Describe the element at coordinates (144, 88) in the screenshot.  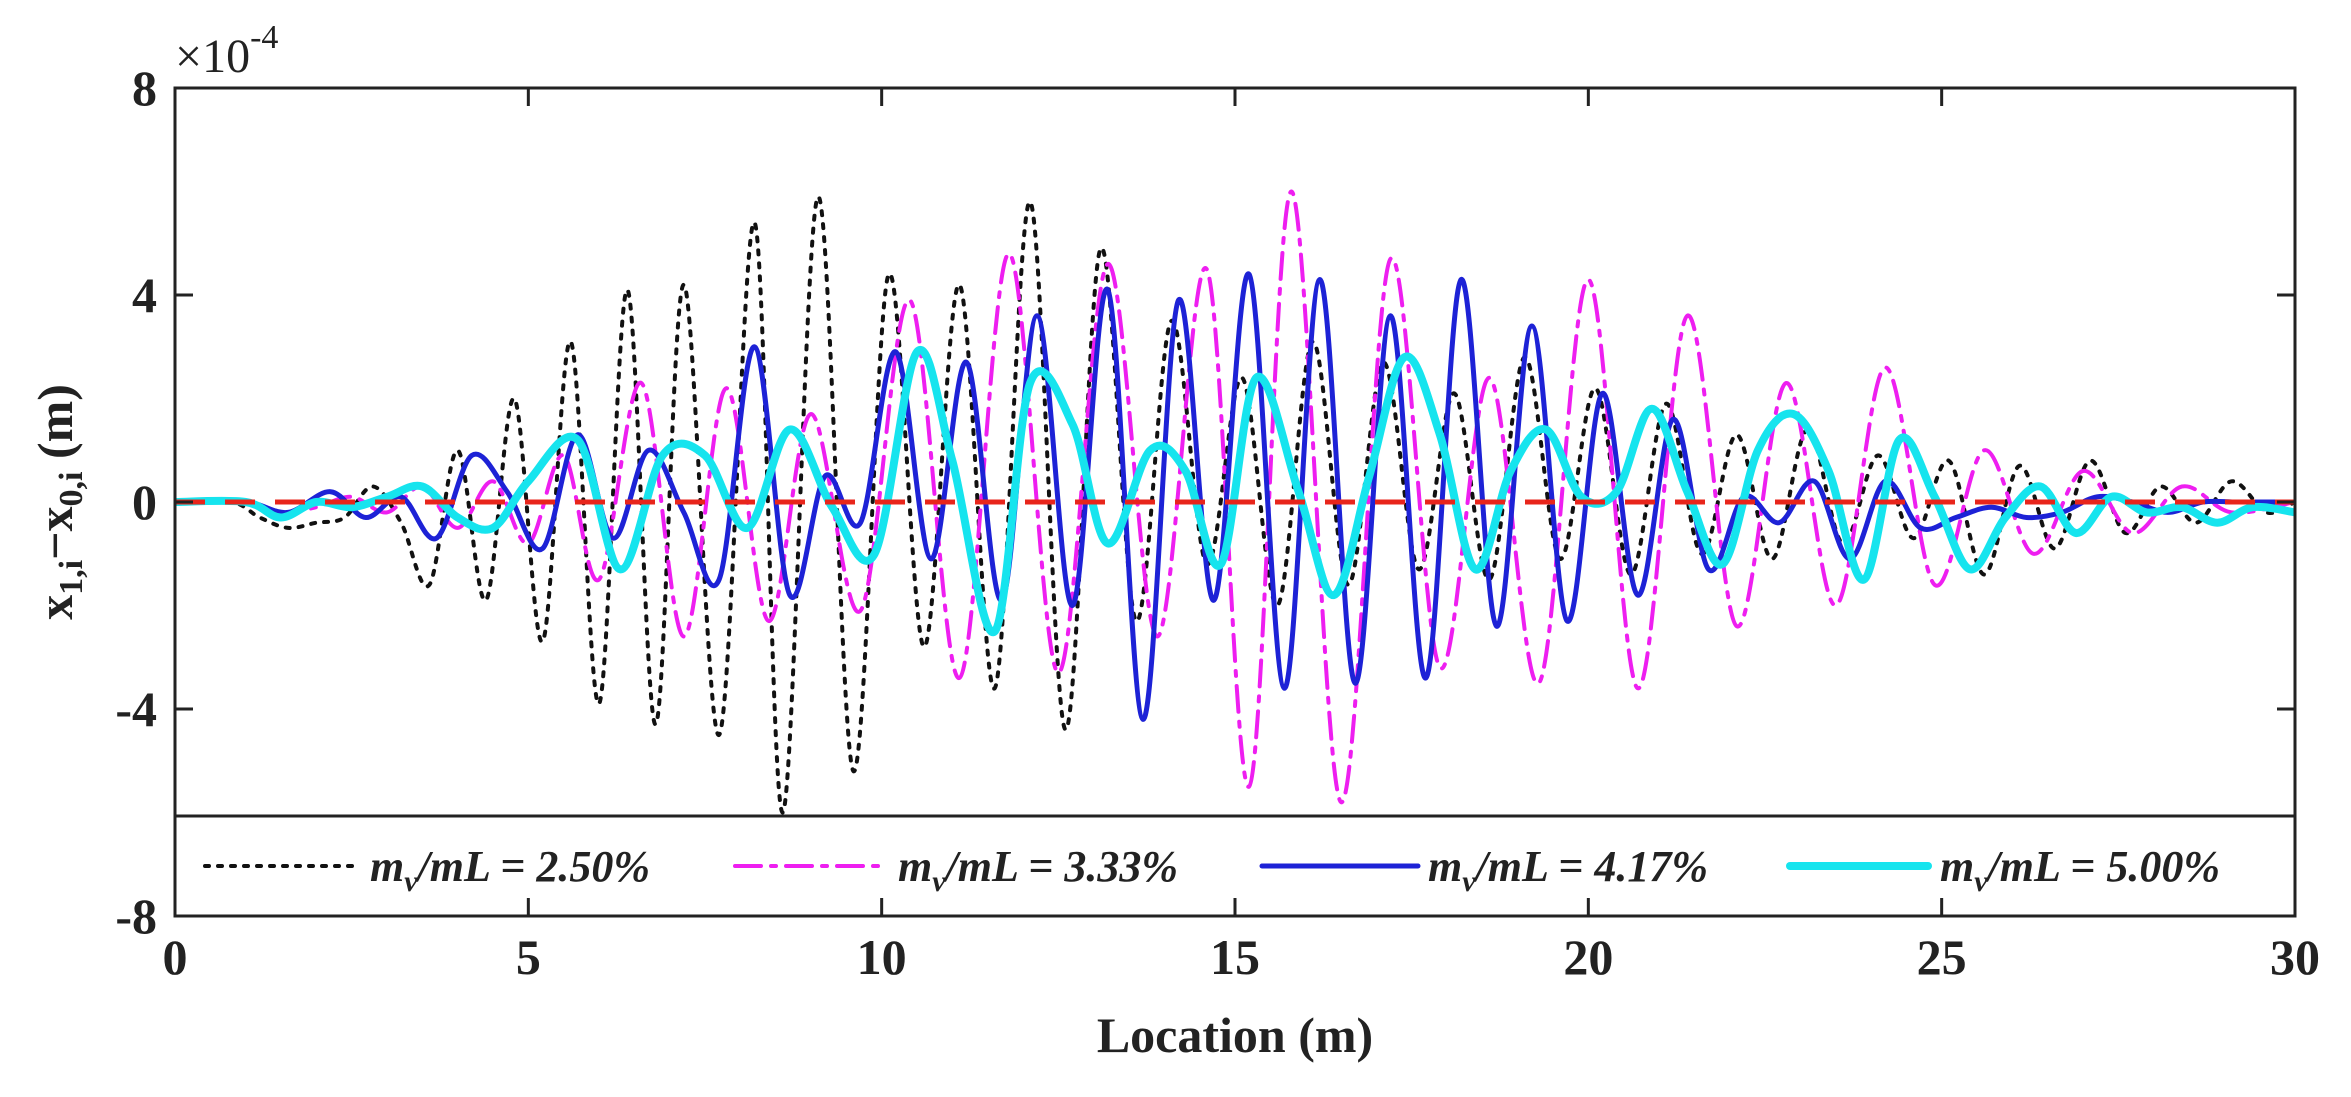
I see `y-tick-label: 8` at that location.